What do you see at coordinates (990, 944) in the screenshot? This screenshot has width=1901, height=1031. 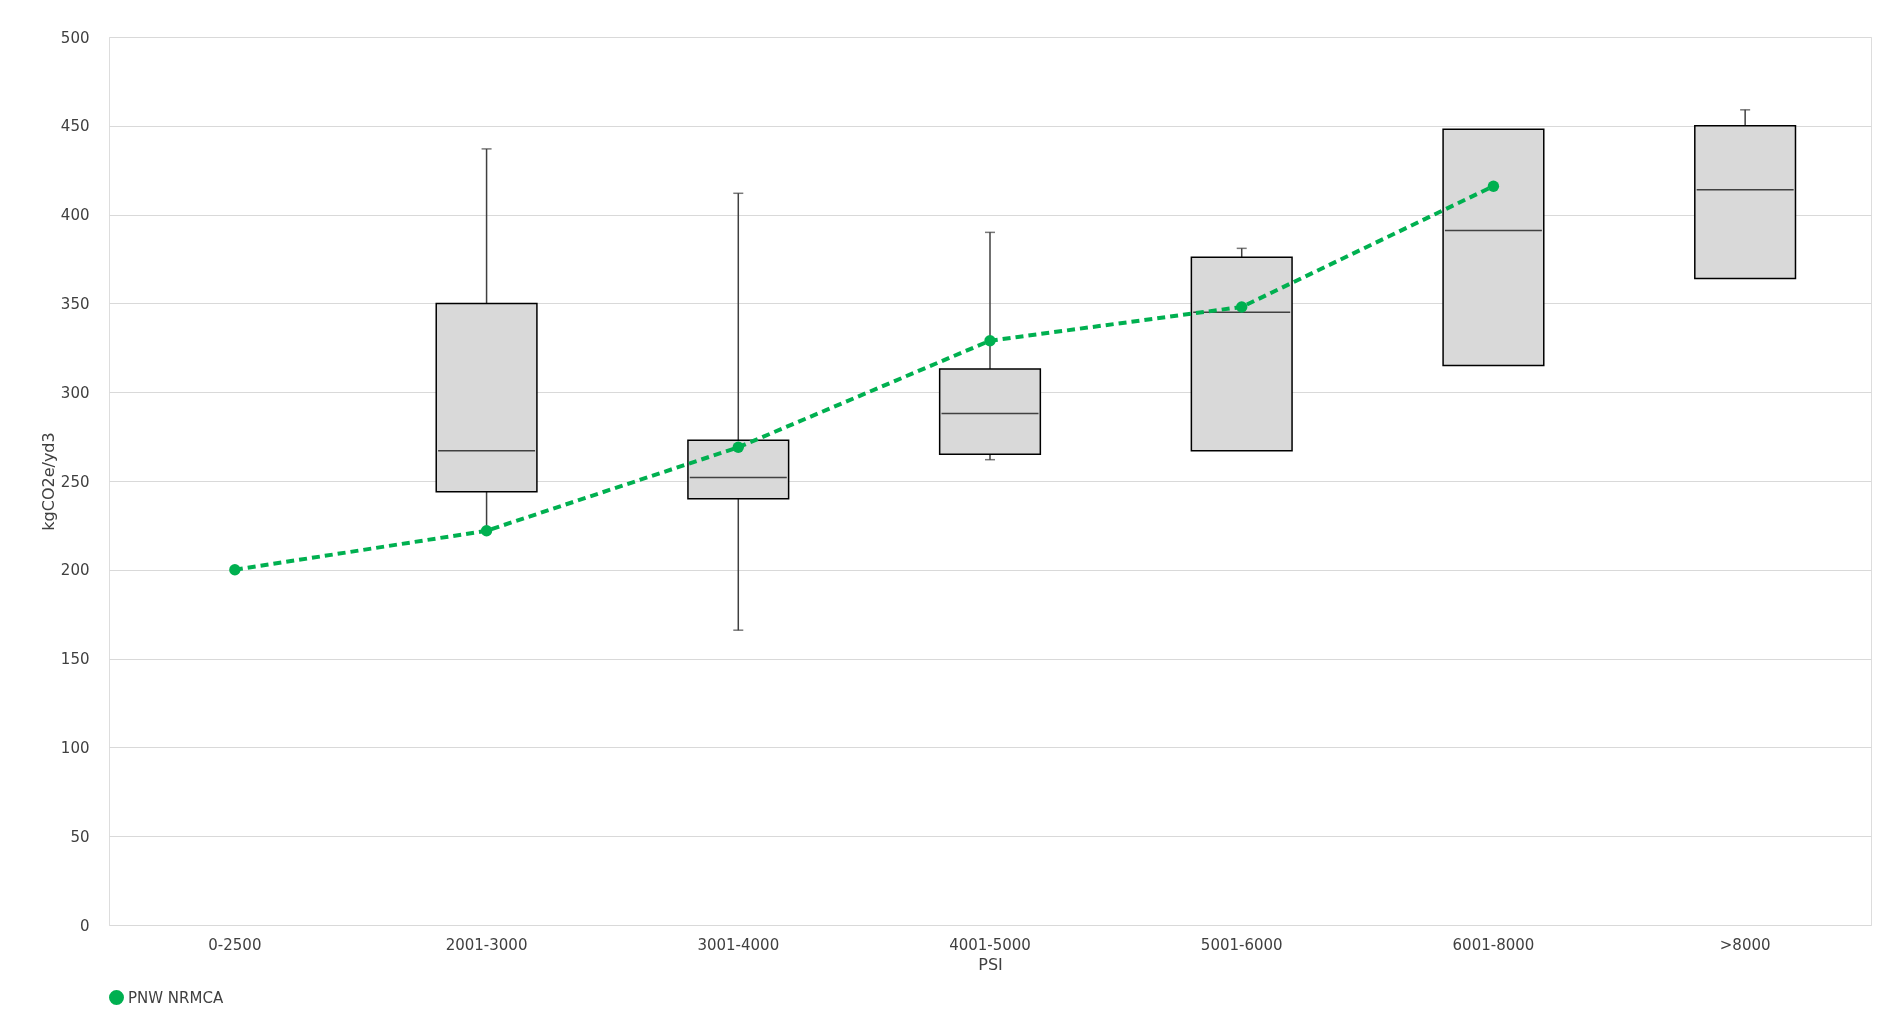 I see `x-tick-label: 4001-5000` at bounding box center [990, 944].